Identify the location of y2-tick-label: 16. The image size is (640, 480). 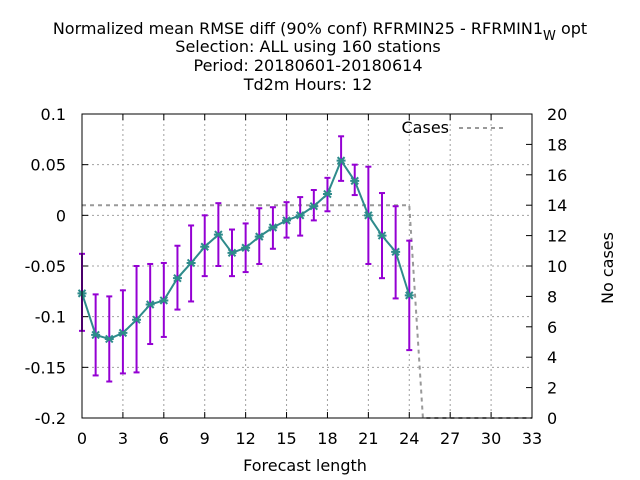
(557, 175).